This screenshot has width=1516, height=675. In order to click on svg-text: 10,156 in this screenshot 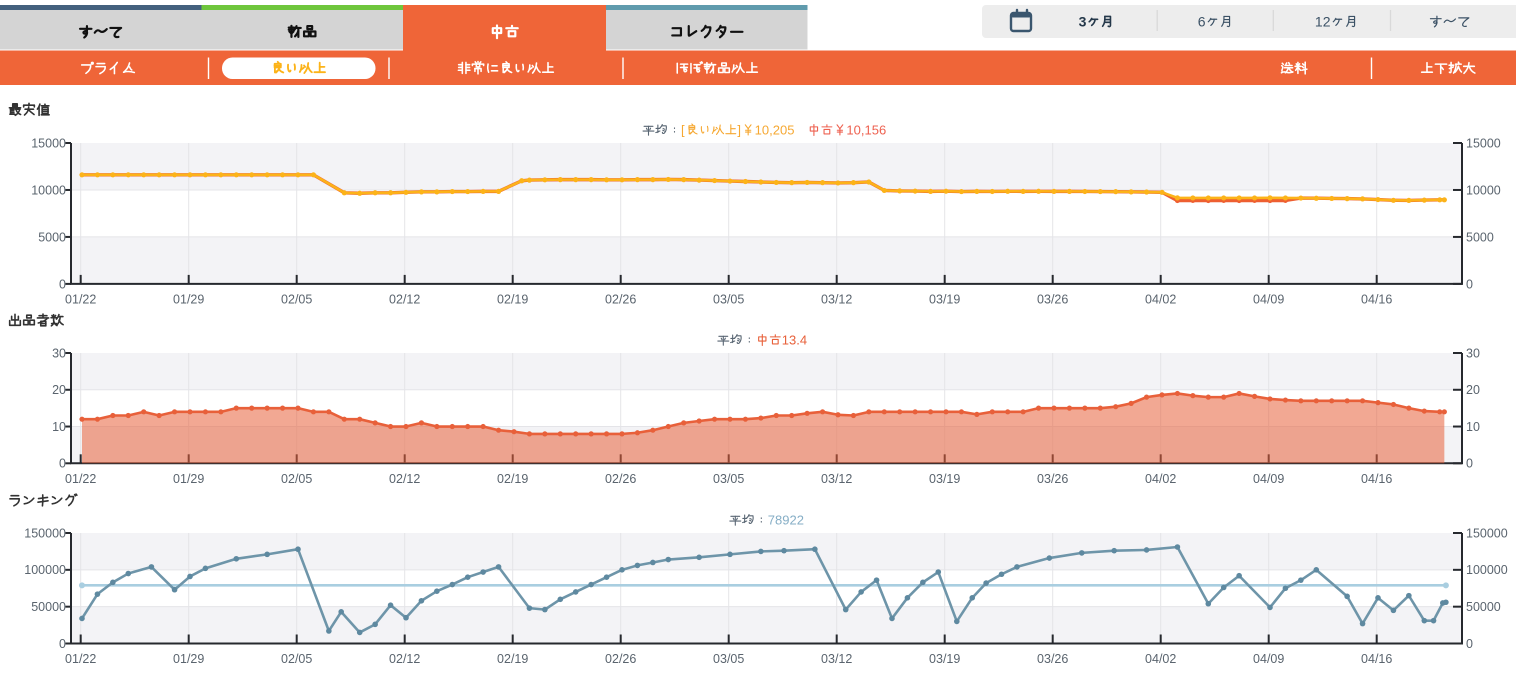, I will do `click(866, 130)`.